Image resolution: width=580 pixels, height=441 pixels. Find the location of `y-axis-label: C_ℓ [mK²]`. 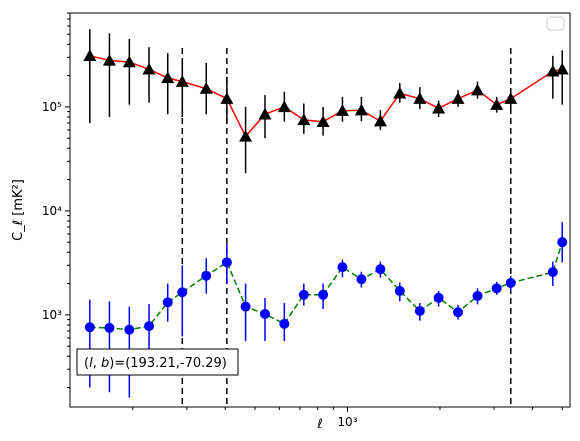

y-axis-label: C_ℓ [mK²] is located at coordinates (18, 210).